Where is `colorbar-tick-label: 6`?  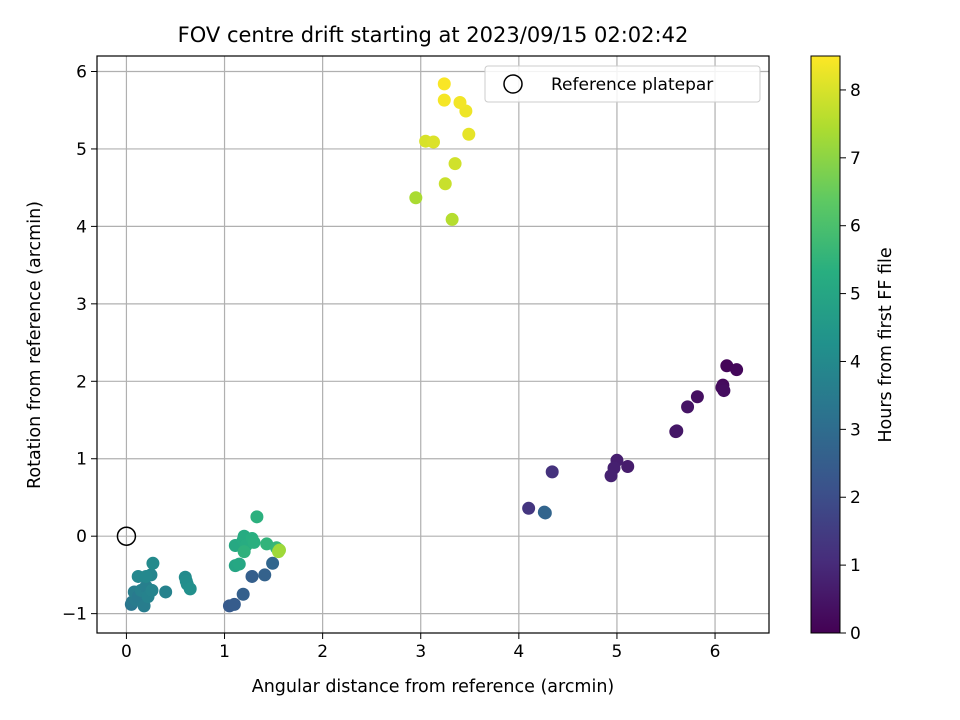
colorbar-tick-label: 6 is located at coordinates (855, 227).